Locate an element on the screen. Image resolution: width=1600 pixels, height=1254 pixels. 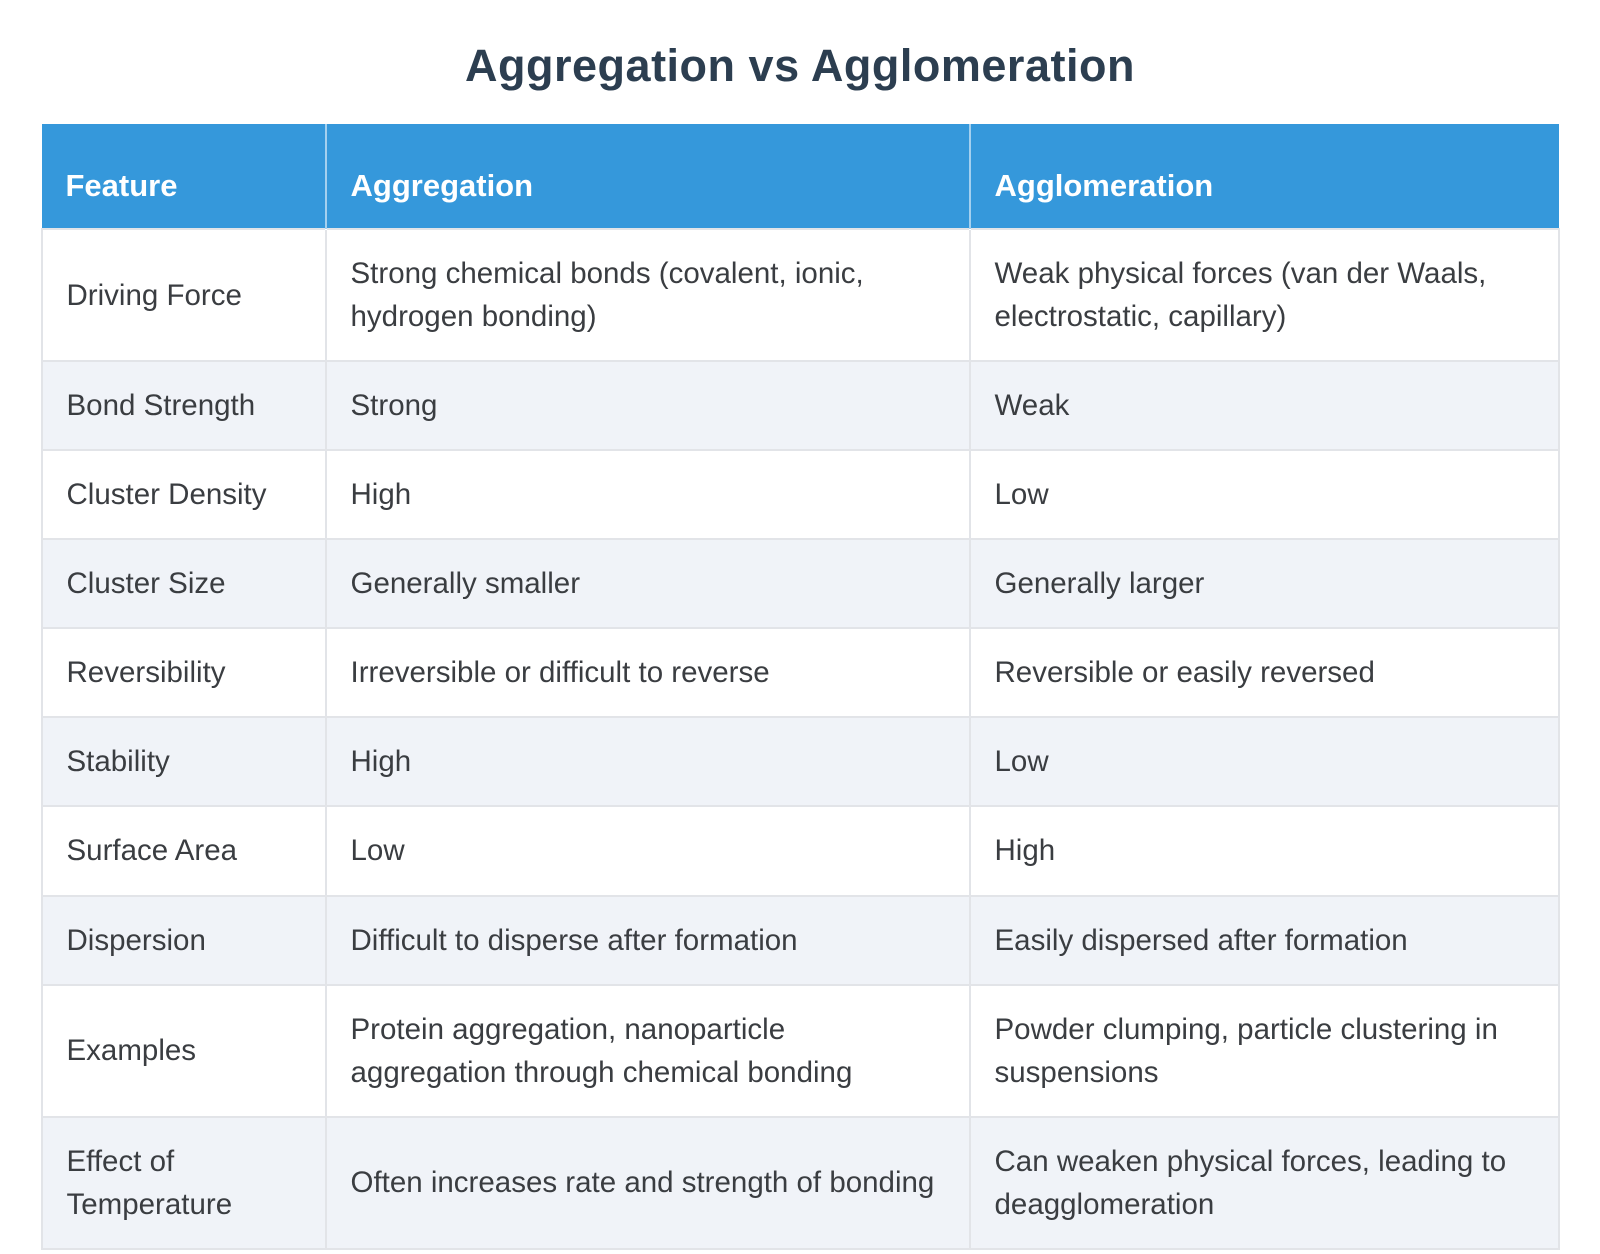
column-header-agglomeration: Agglomeration is located at coordinates (1264, 176).